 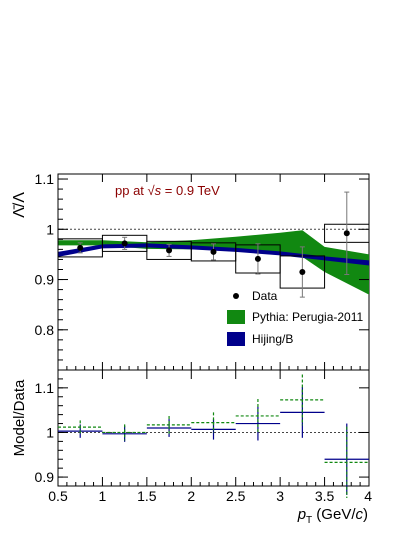 I want to click on pythia-band, so click(x=213, y=262).